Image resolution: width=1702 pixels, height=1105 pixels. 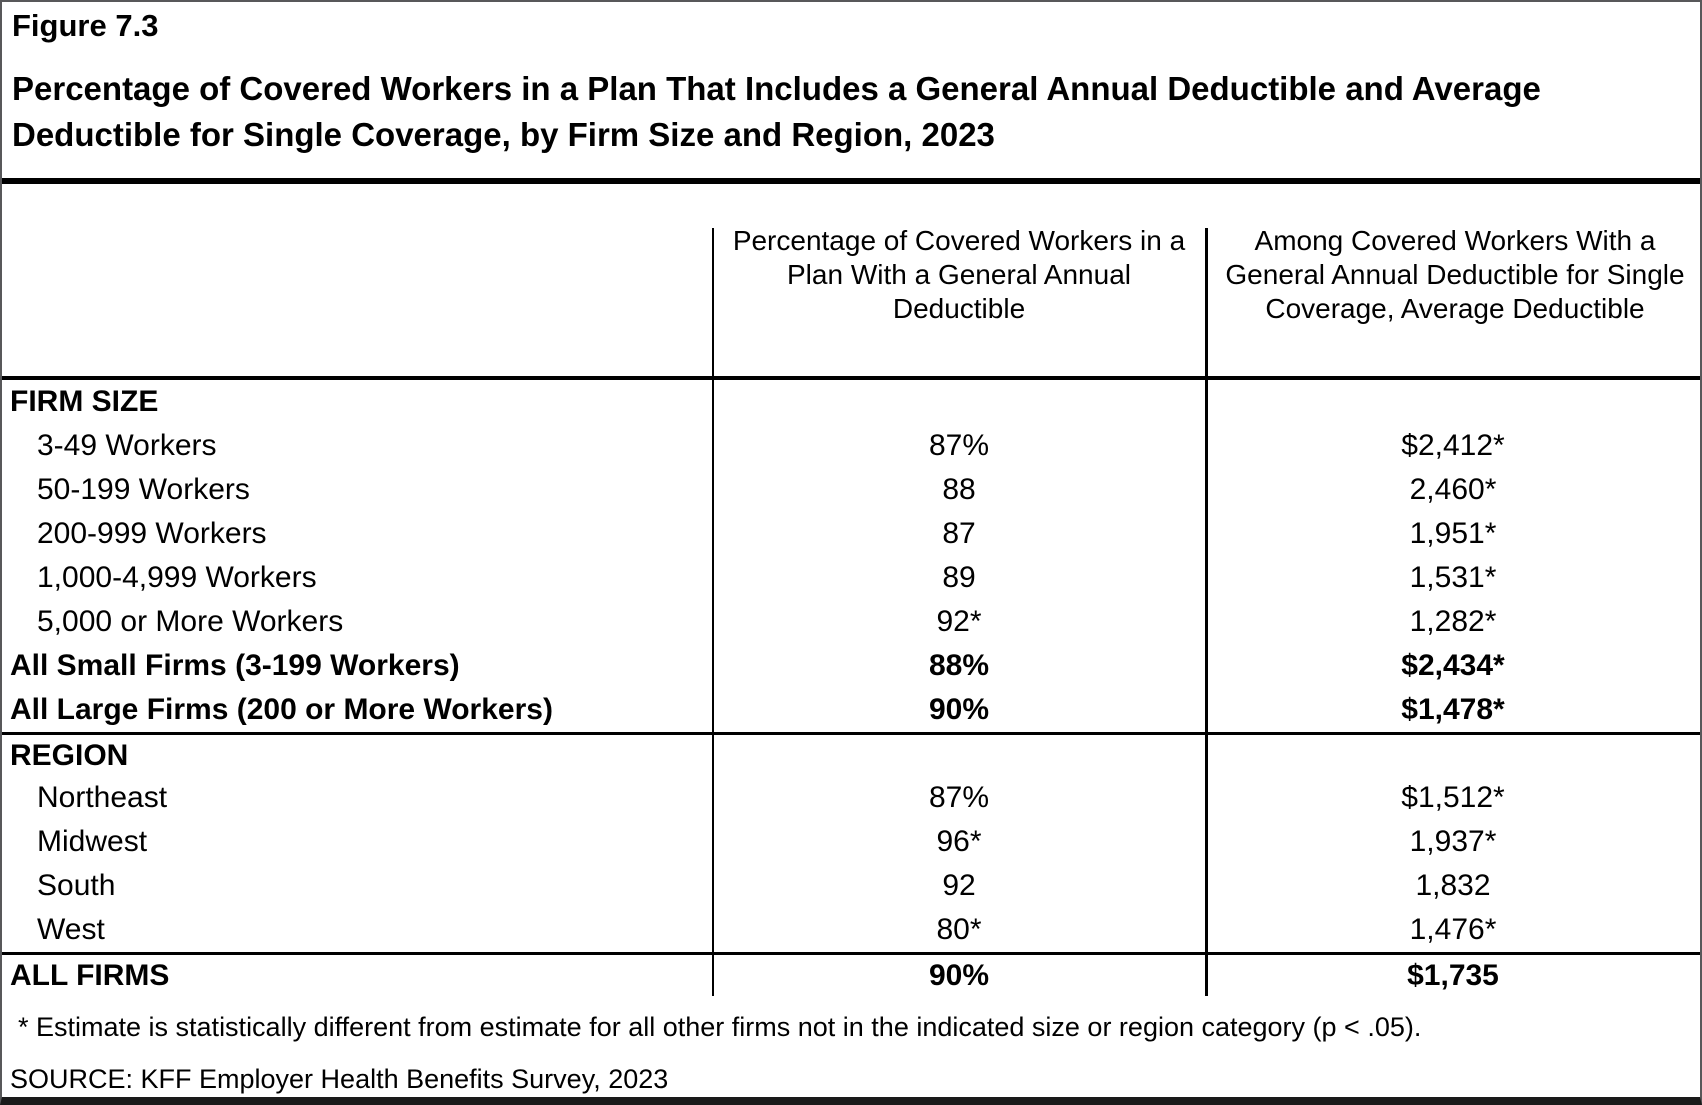 What do you see at coordinates (959, 665) in the screenshot?
I see `pct-value-cell: 88%` at bounding box center [959, 665].